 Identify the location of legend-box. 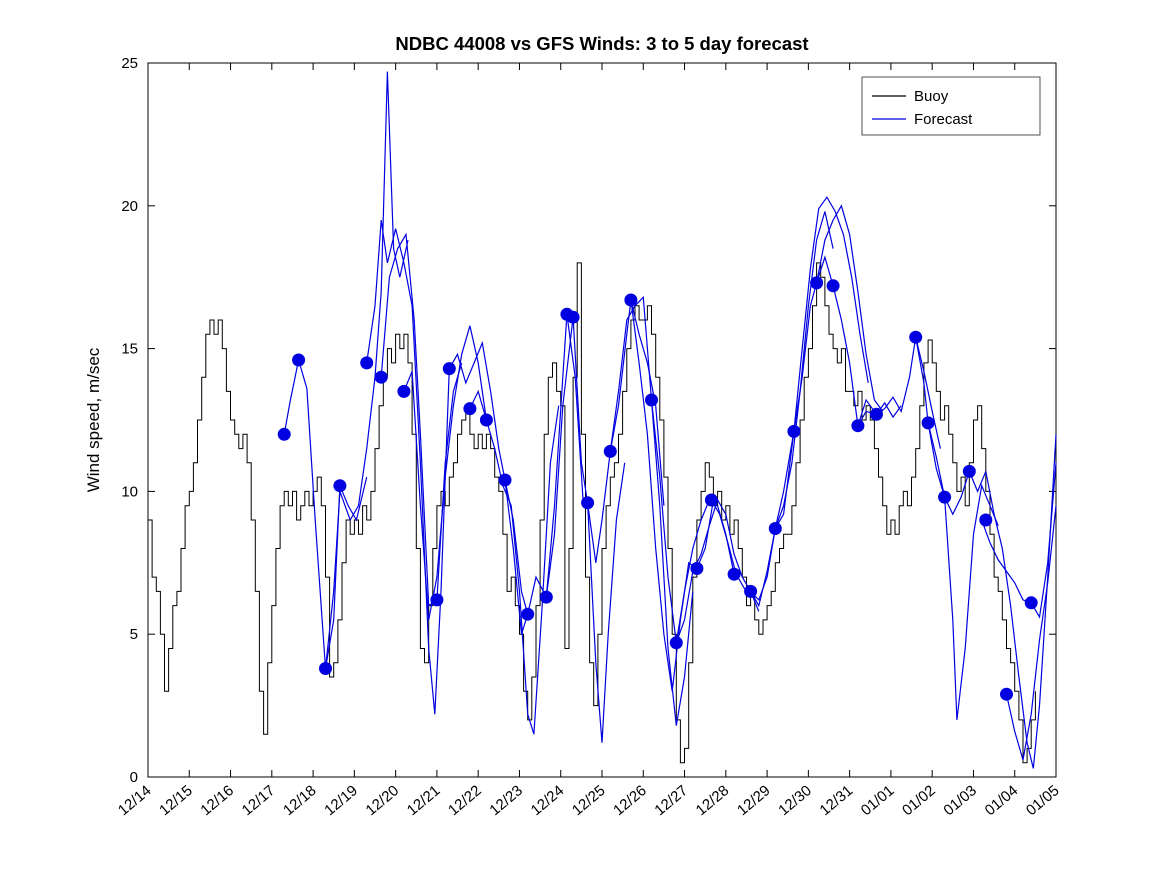
(951, 106).